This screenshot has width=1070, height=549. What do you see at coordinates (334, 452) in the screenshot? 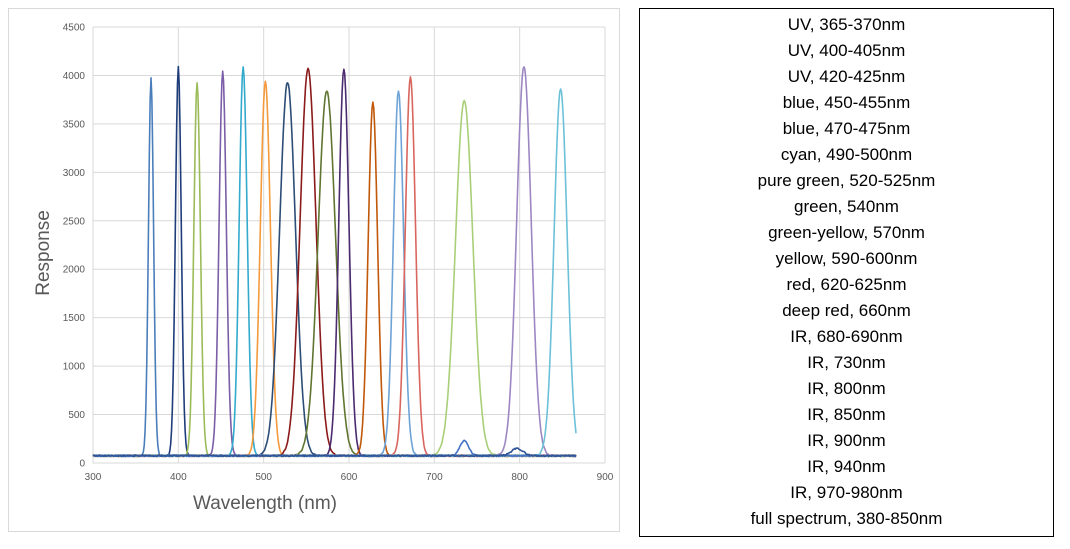
I see `series-line` at bounding box center [334, 452].